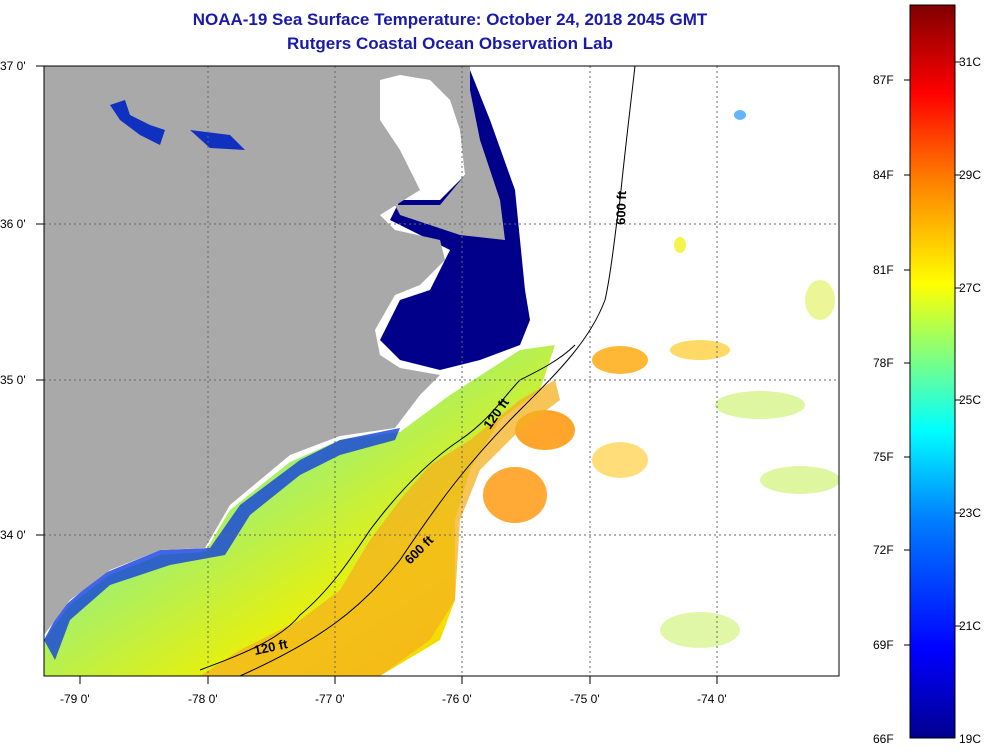 The image size is (992, 754). I want to click on colorbar-label-19c: 19C, so click(970, 739).